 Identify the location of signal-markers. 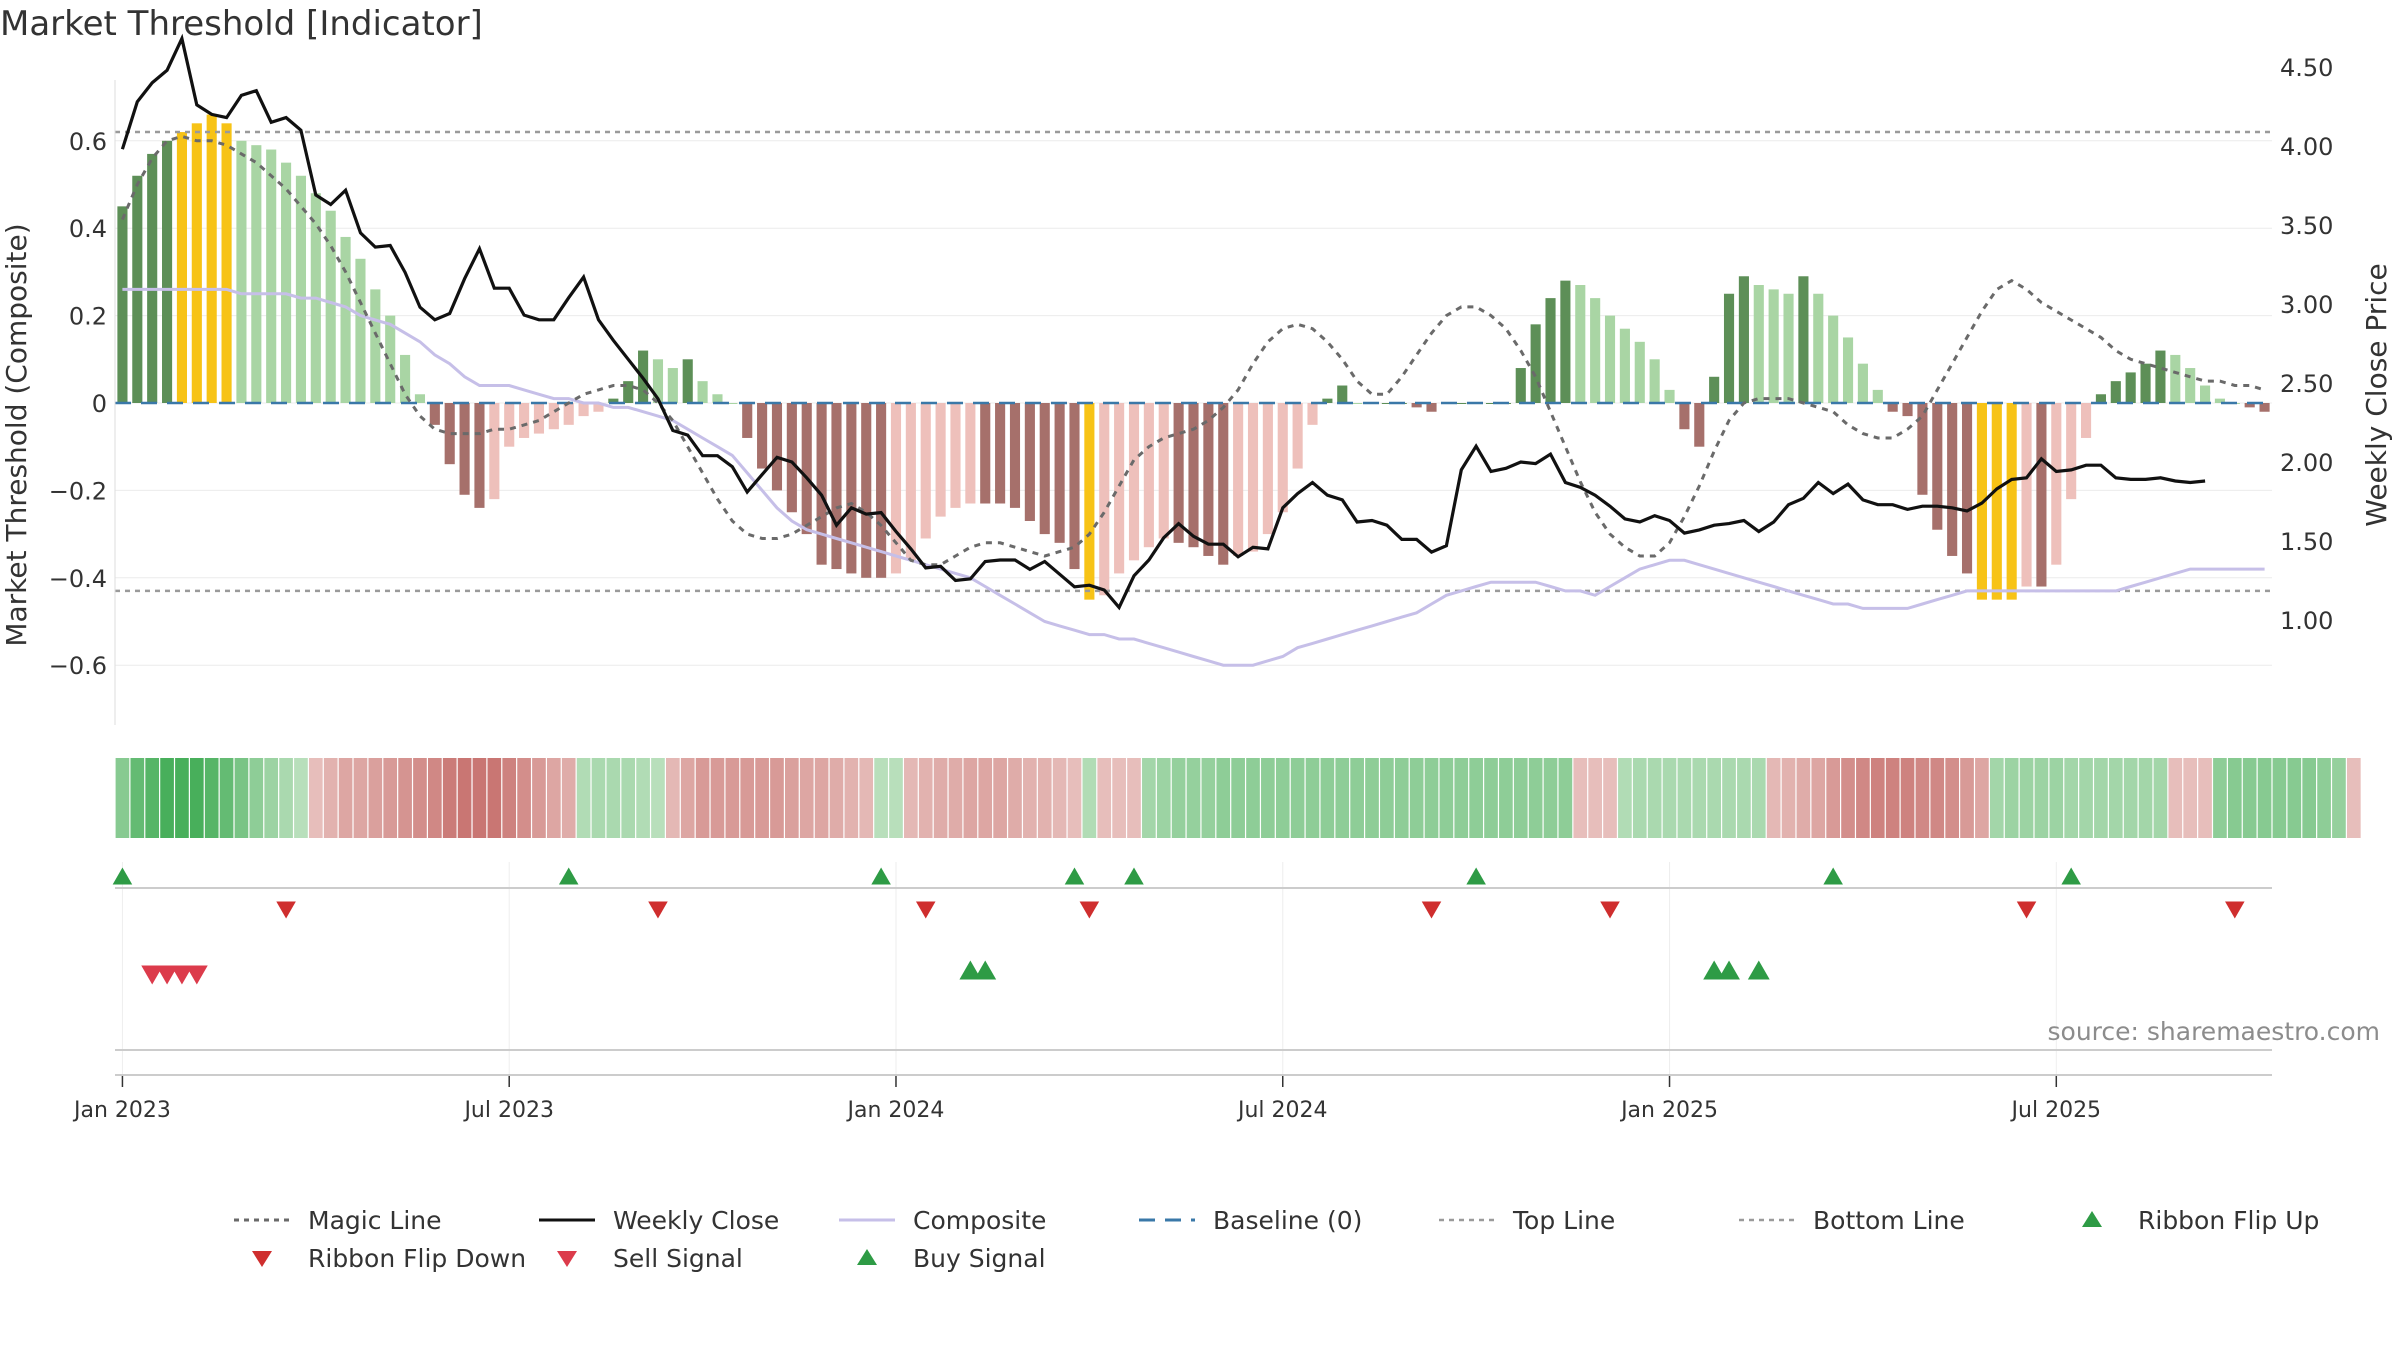
(1178, 926).